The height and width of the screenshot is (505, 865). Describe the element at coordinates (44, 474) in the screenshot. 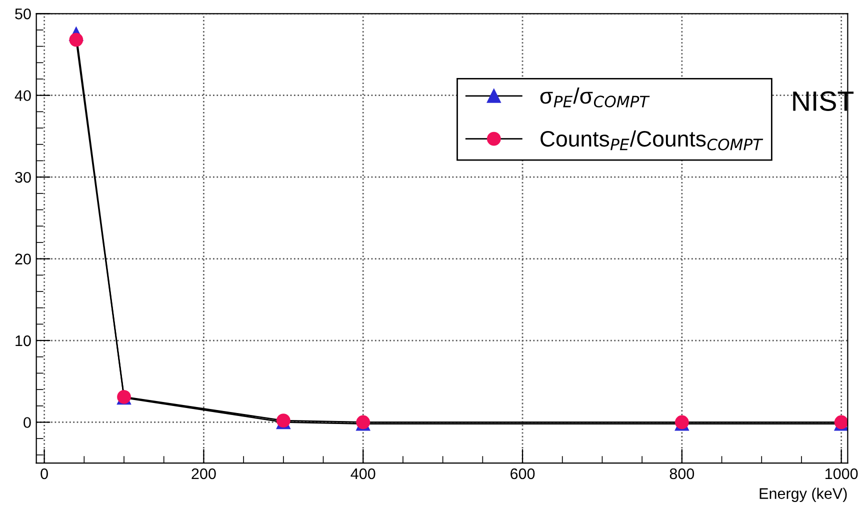

I see `x-tick-label: 0` at that location.